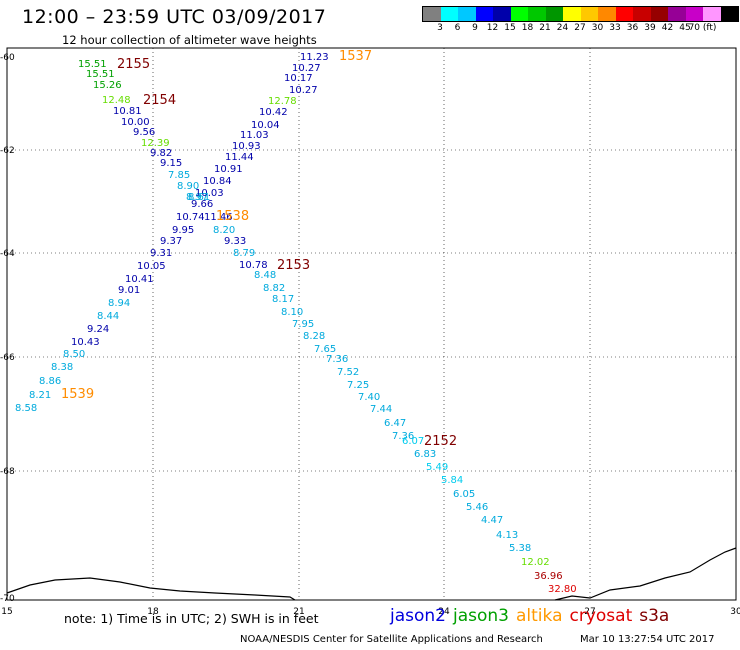  Describe the element at coordinates (298, 612) in the screenshot. I see `longitude-tick: 21` at that location.